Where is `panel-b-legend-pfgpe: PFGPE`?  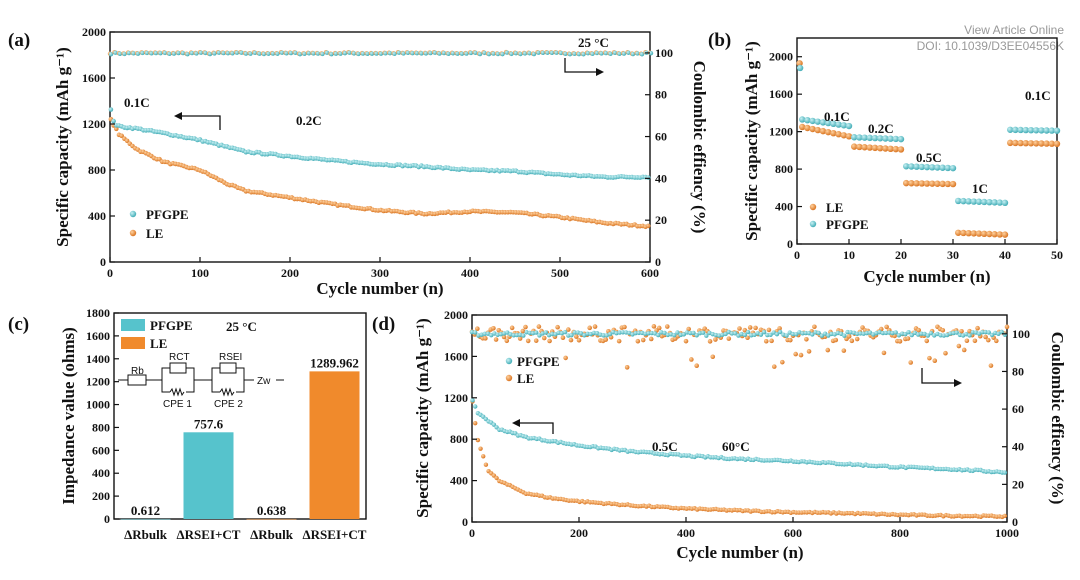
panel-b-legend-pfgpe: PFGPE is located at coordinates (847, 224).